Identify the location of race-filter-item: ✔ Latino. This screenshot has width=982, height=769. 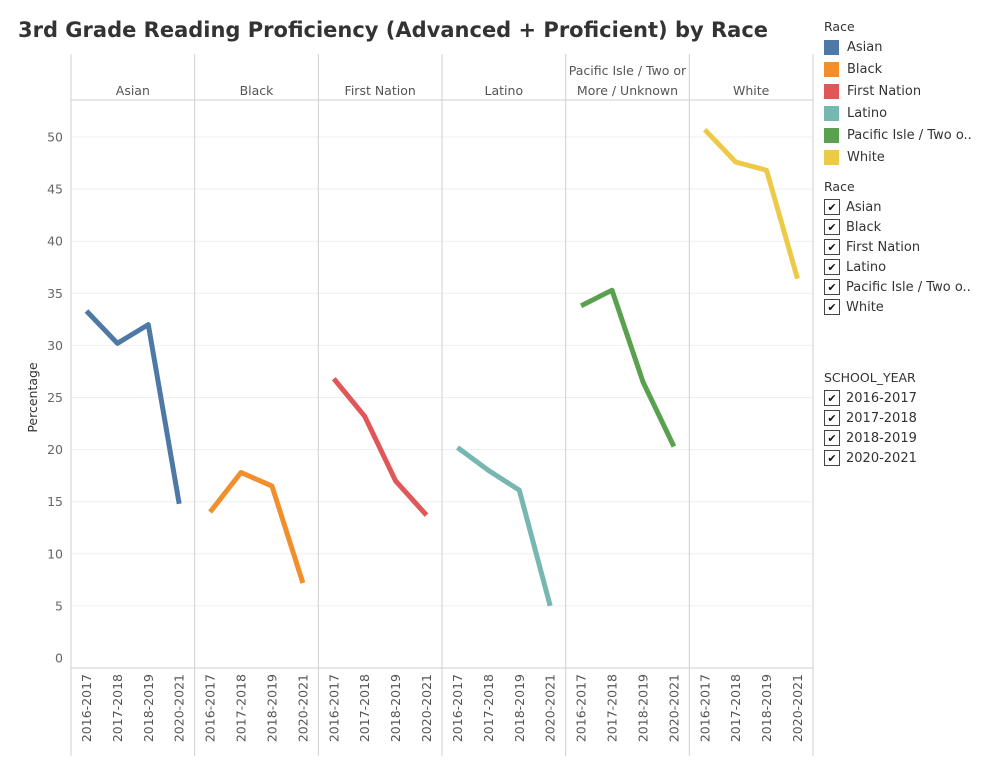
(897, 267).